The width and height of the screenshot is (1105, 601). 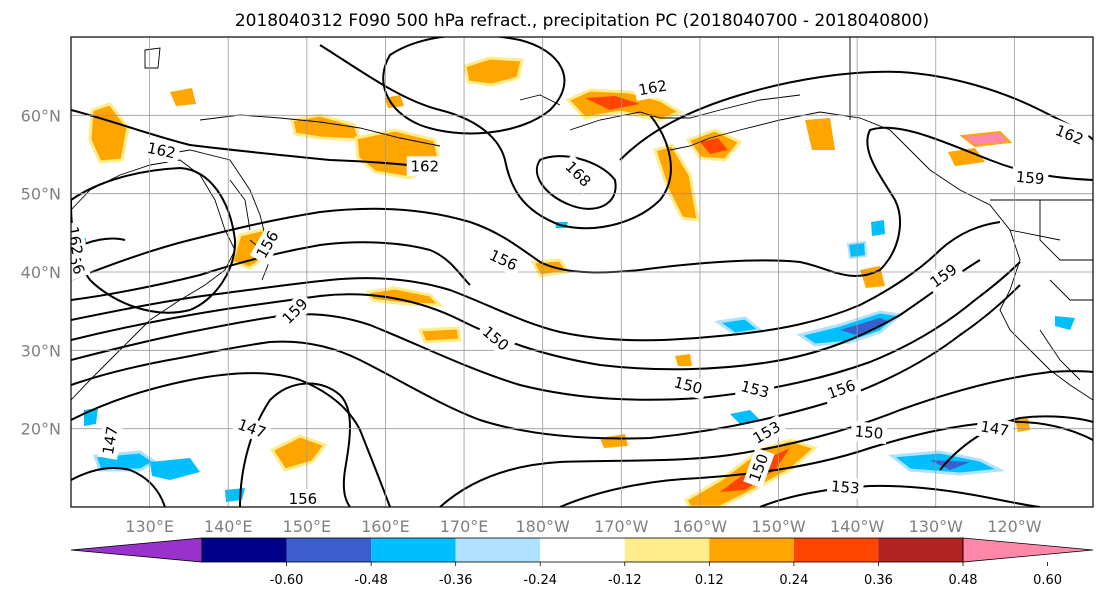 I want to click on contour-label-23: 162, so click(x=75, y=240).